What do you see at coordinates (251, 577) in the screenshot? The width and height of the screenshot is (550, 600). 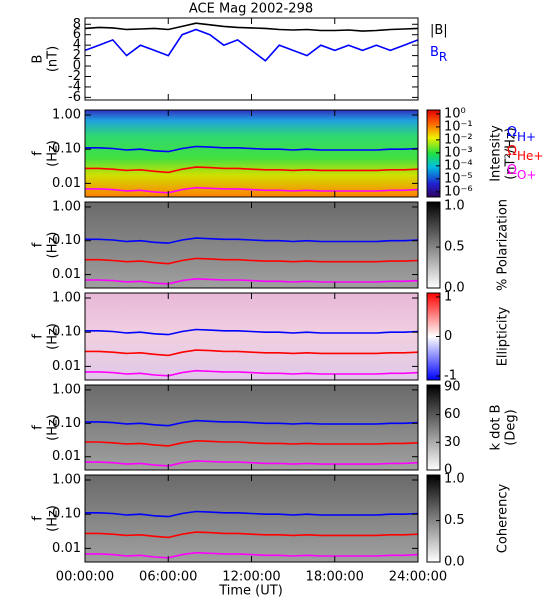 I see `x-tick-label: 12:00:00` at bounding box center [251, 577].